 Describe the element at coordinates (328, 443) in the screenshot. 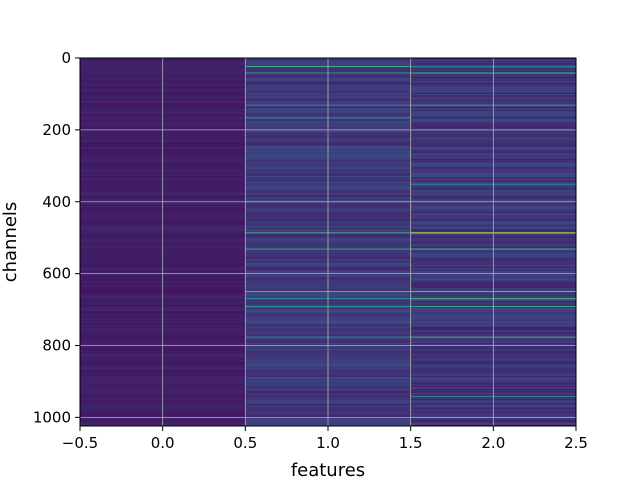

I see `x-tick-label: 1.0` at that location.